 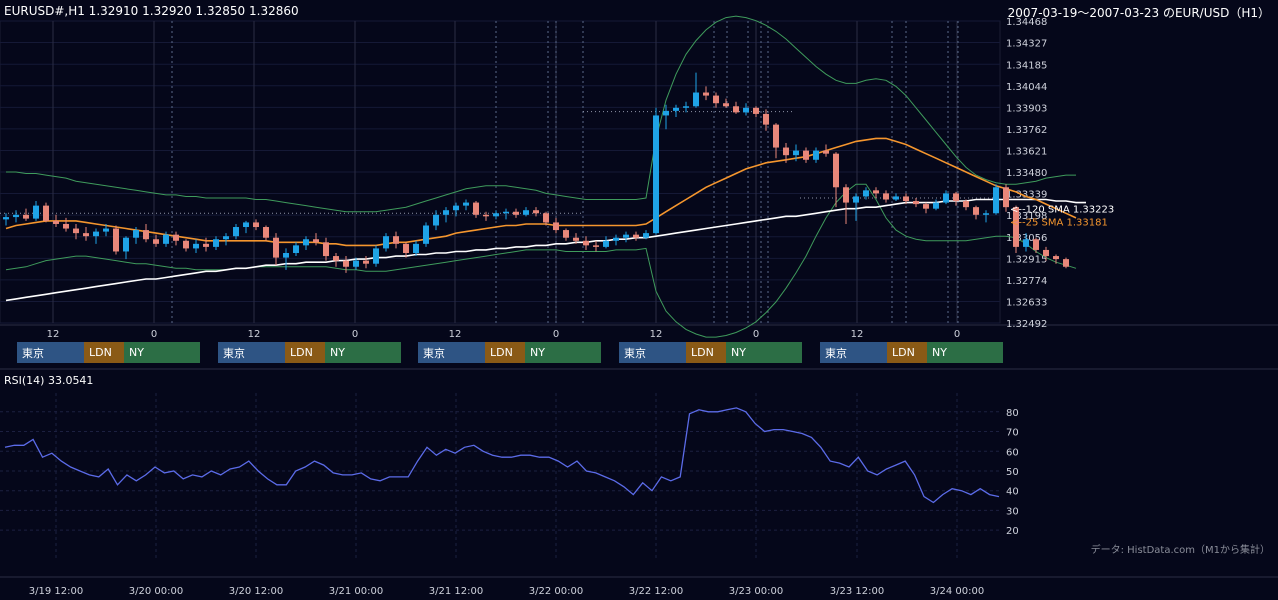 What do you see at coordinates (1012, 531) in the screenshot?
I see `rsi-tick-label: 20` at bounding box center [1012, 531].